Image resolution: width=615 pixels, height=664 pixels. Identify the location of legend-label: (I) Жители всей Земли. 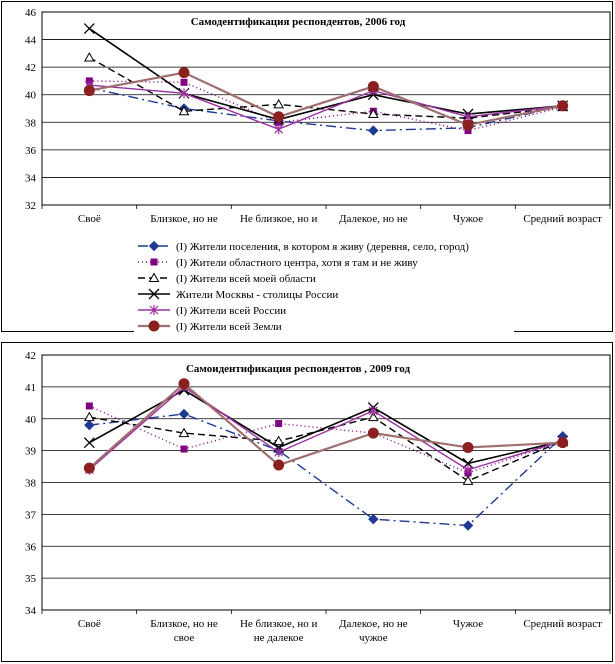
(229, 327).